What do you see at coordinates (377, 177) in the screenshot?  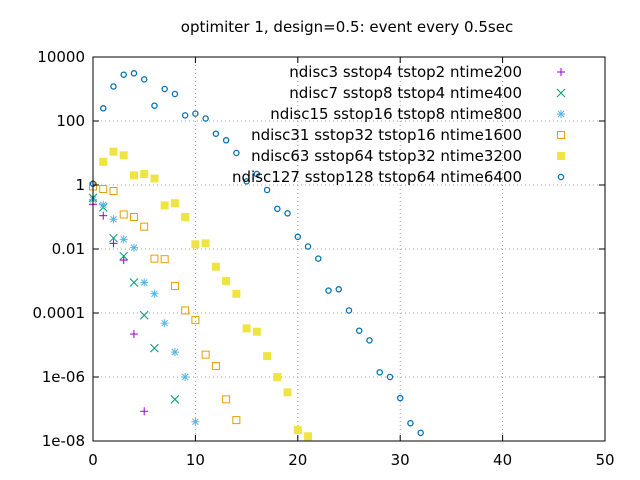 I see `legend-entry-label: ndisc127 sstop128 tstop64 ntime6400` at bounding box center [377, 177].